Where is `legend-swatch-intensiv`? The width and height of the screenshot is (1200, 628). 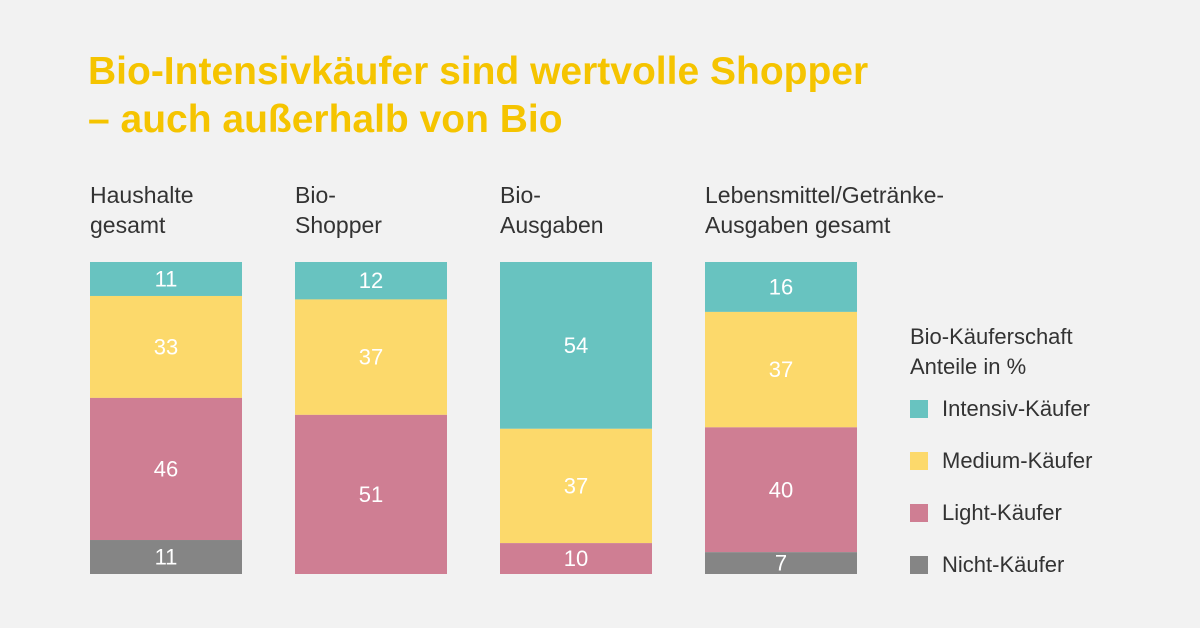
legend-swatch-intensiv is located at coordinates (919, 409).